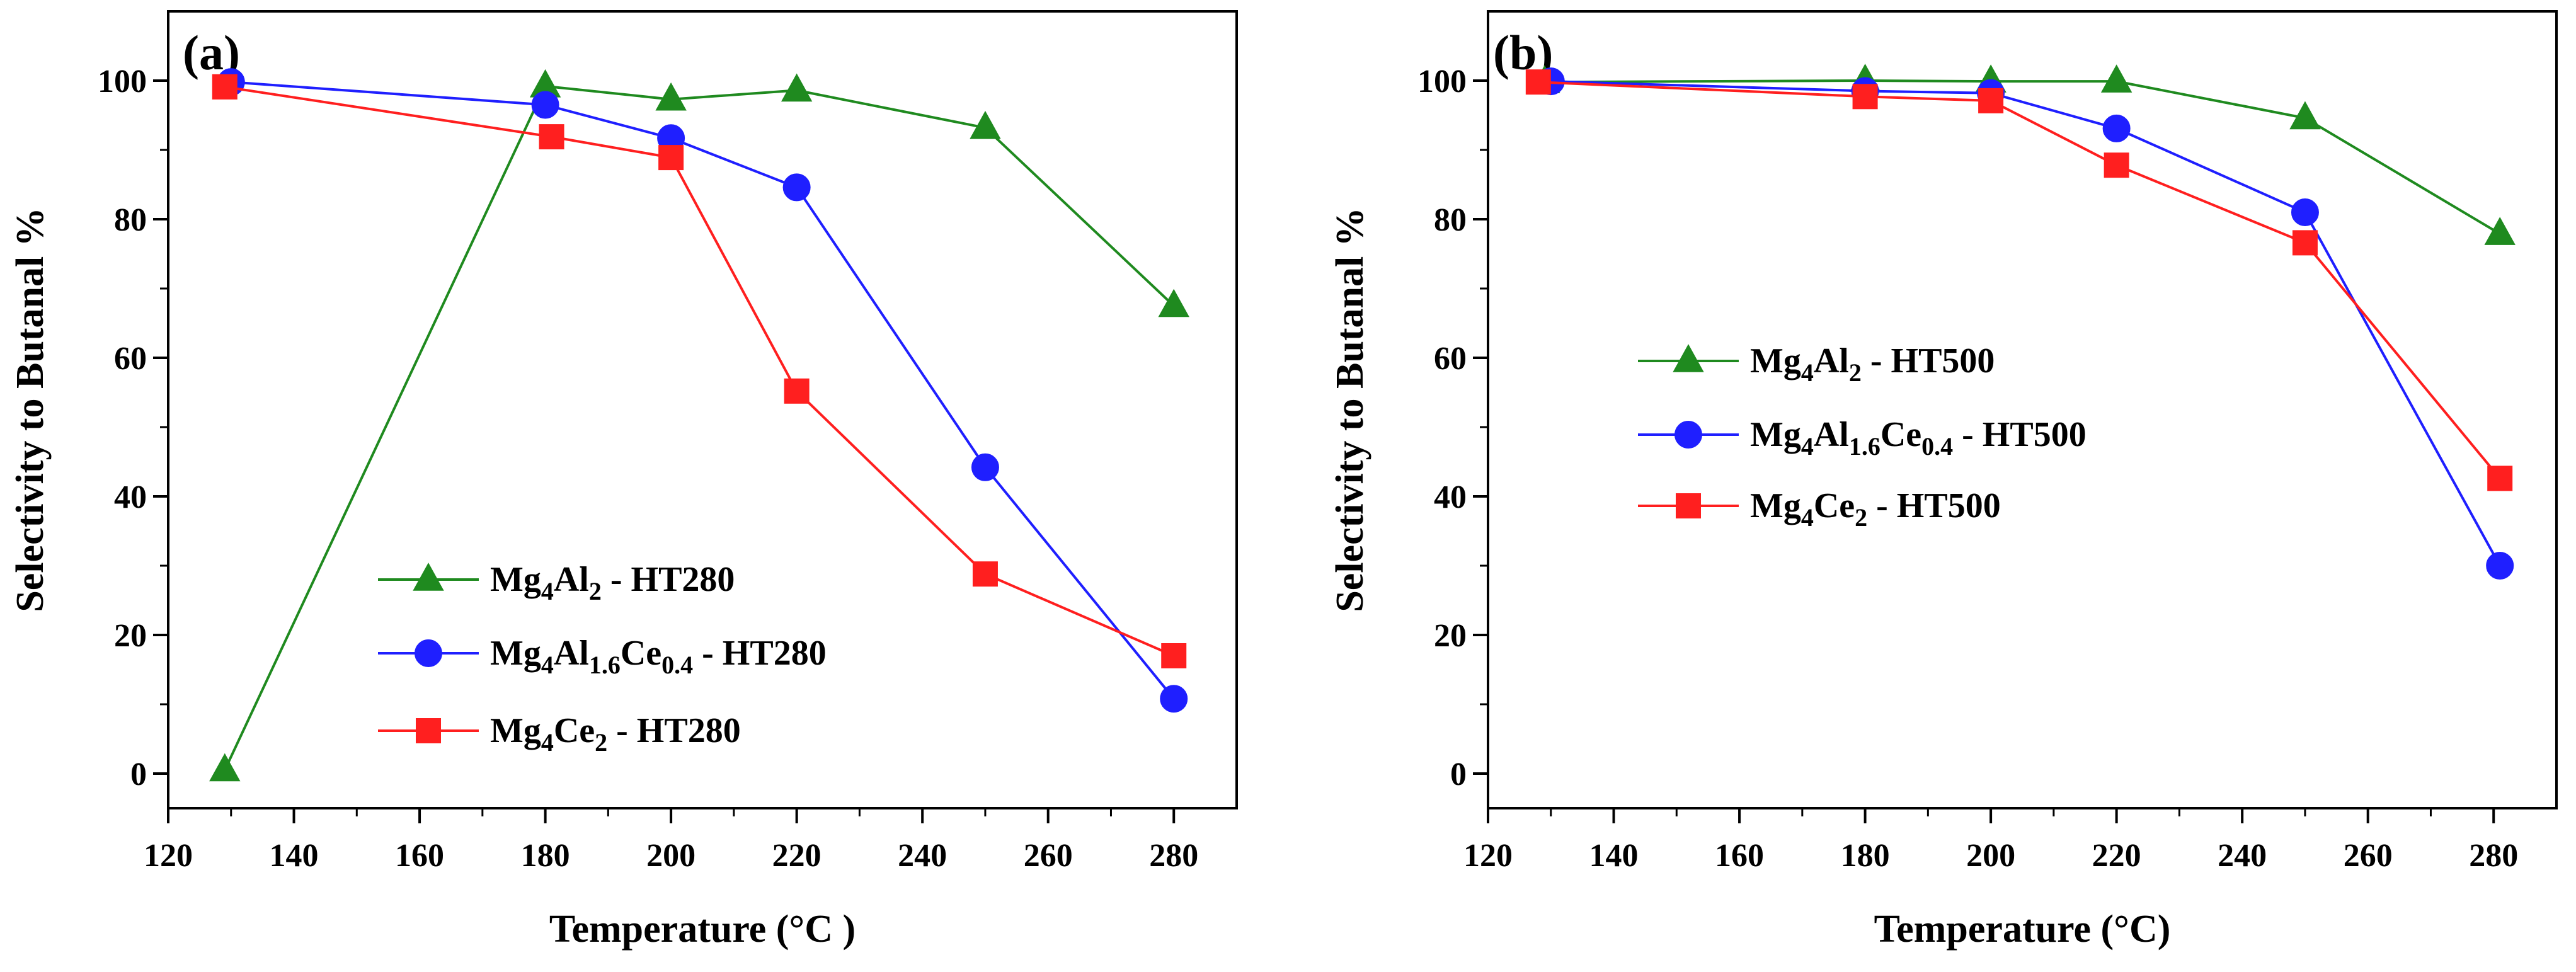 Image resolution: width=2576 pixels, height=972 pixels. Describe the element at coordinates (1876, 509) in the screenshot. I see `panel-b-legend-label-2: Mg4Ce2 - HT500` at that location.